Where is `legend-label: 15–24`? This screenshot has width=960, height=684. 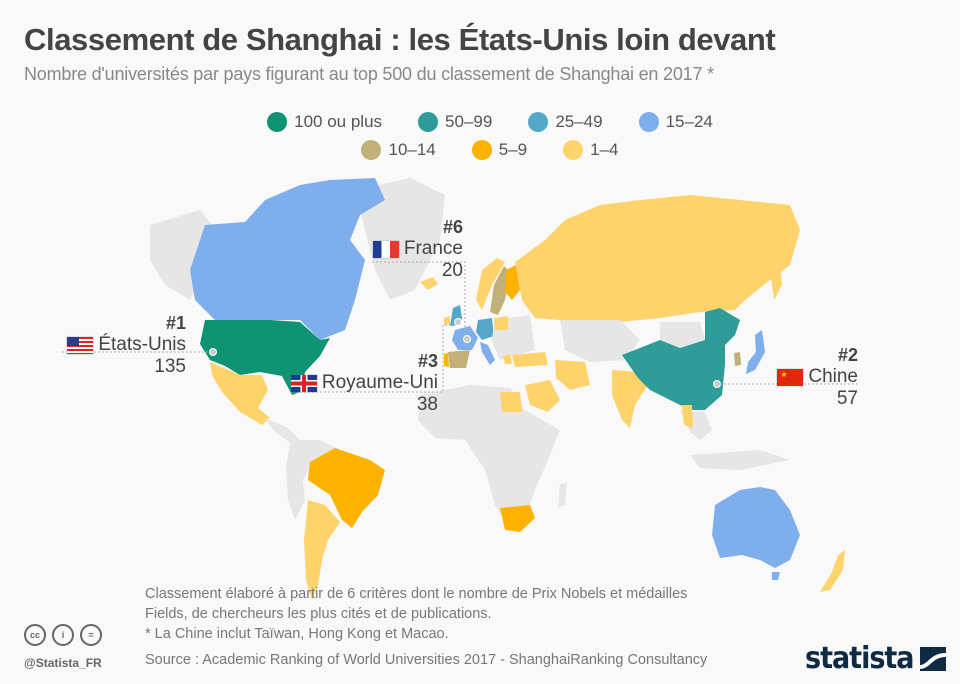 legend-label: 15–24 is located at coordinates (689, 121).